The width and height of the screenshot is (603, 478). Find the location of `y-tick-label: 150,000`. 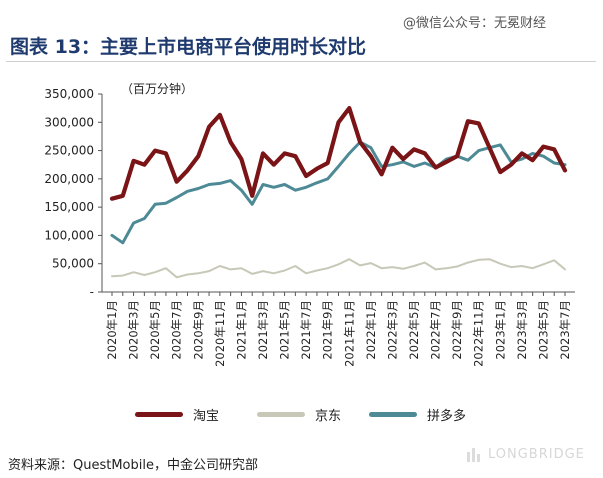

y-tick-label: 150,000 is located at coordinates (69, 207).